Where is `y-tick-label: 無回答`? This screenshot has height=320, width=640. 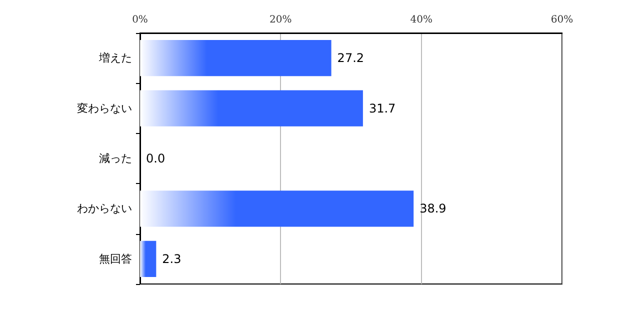 y-tick-label: 無回答 is located at coordinates (115, 259).